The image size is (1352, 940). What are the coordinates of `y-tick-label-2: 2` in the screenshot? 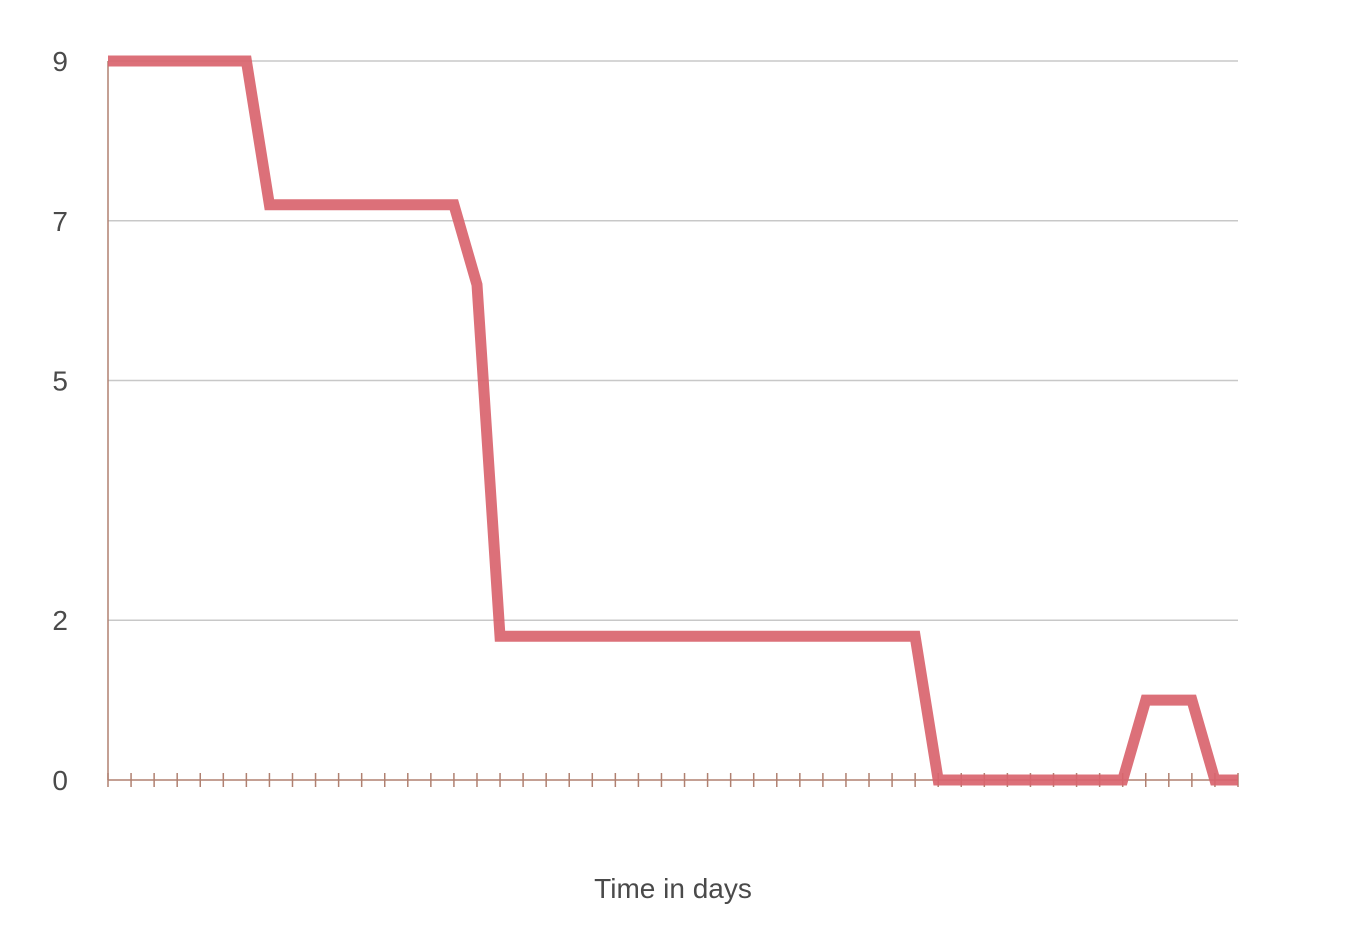 It's located at (60, 620).